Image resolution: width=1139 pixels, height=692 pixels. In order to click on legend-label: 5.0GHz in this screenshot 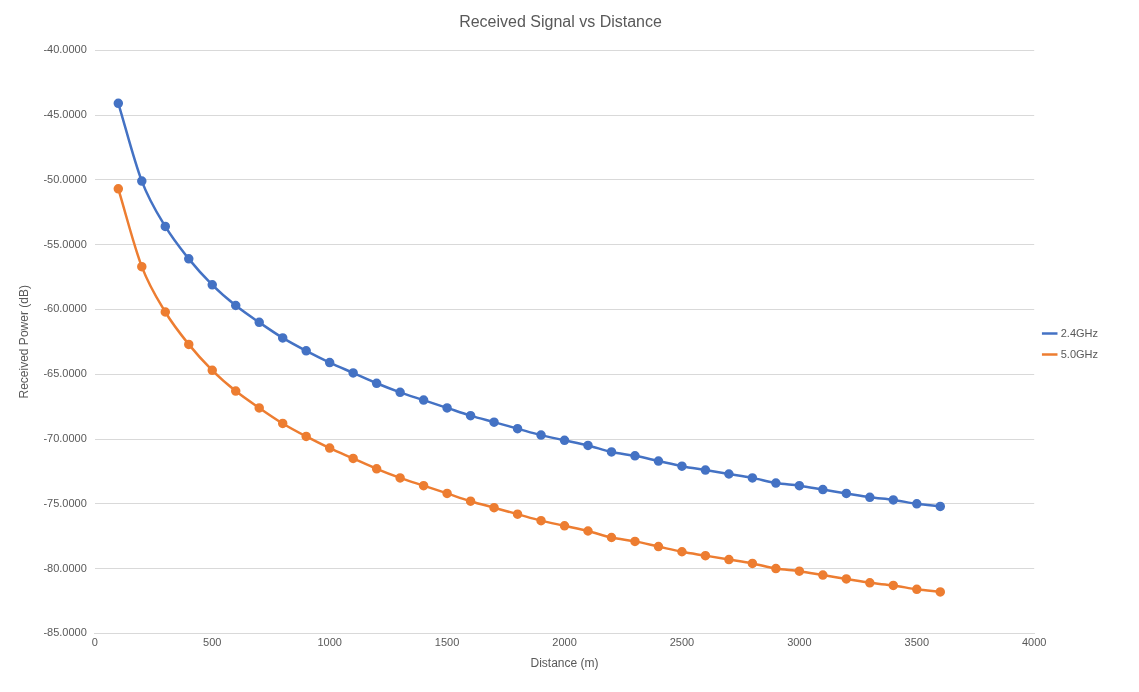, I will do `click(1079, 353)`.